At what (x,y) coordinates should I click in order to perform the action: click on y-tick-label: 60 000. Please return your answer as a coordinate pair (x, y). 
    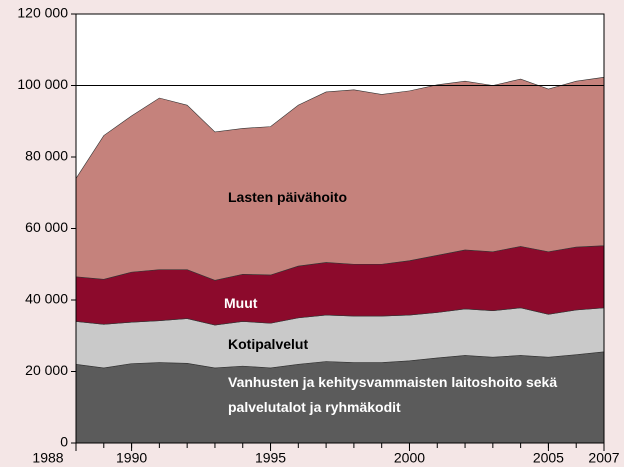
    Looking at the image, I should click on (46, 227).